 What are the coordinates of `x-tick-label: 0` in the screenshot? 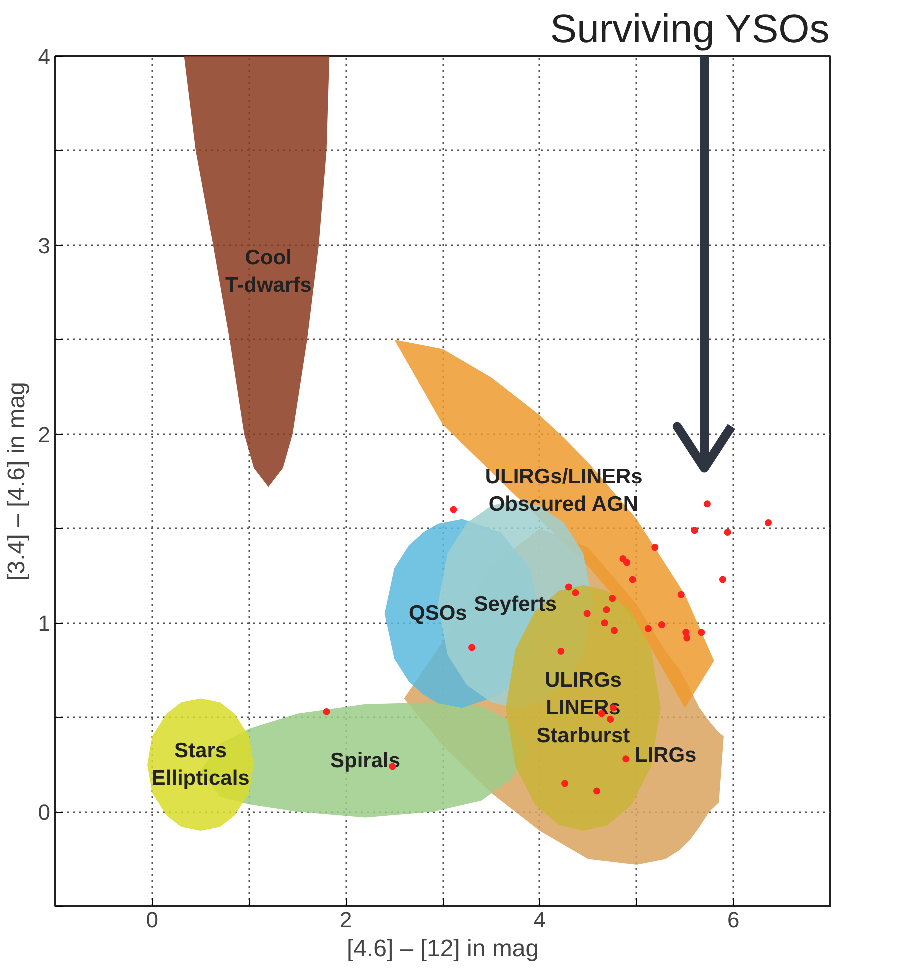 It's located at (152, 920).